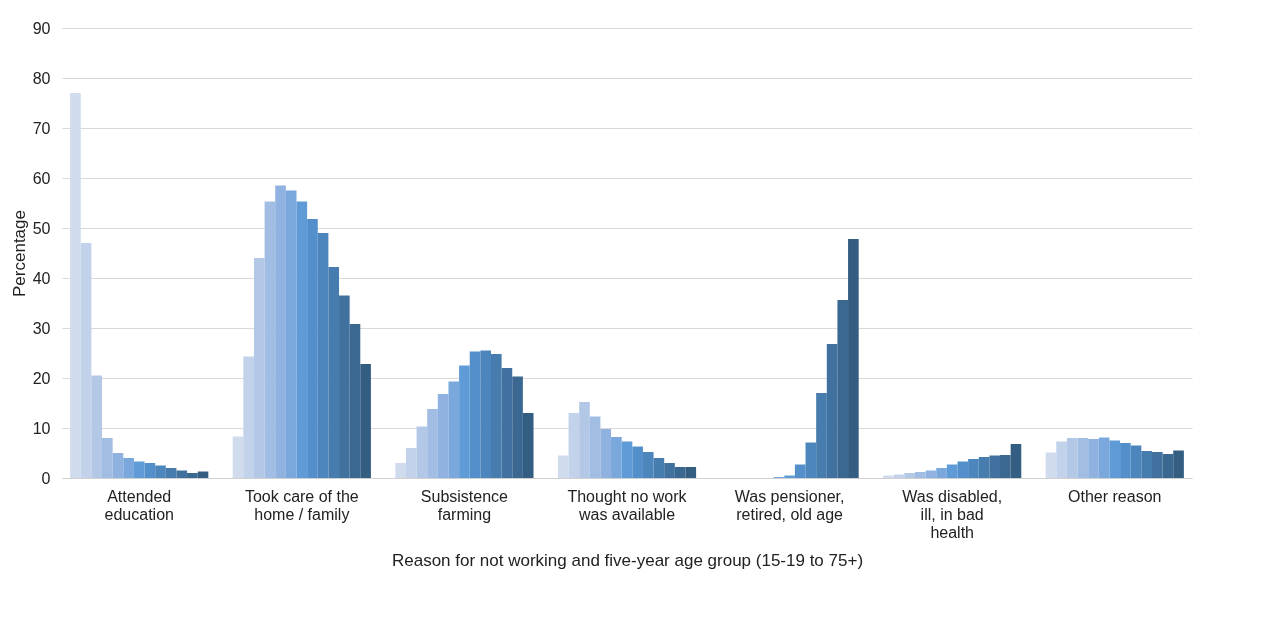 The height and width of the screenshot is (641, 1272). I want to click on x-tick-label: Took care of the home / family, so click(301, 505).